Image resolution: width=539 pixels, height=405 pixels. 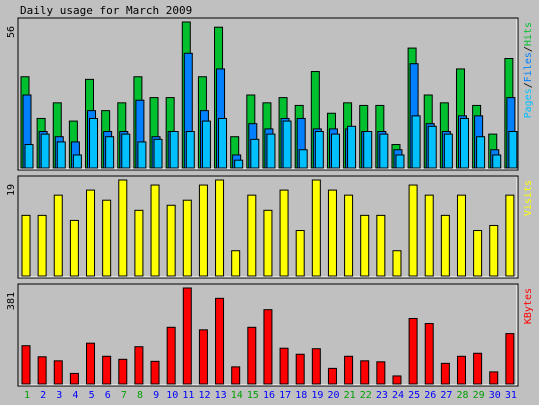 I want to click on x-tick-label: 5, so click(x=92, y=395).